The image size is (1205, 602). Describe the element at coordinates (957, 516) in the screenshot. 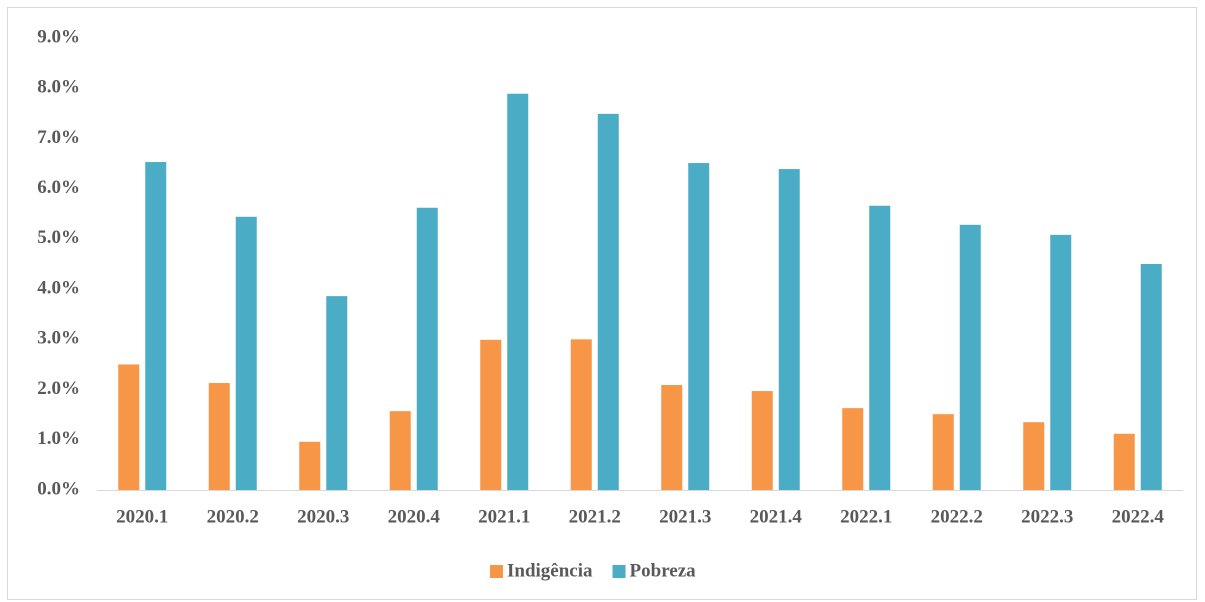

I see `x-tick-label: 2022.2` at that location.